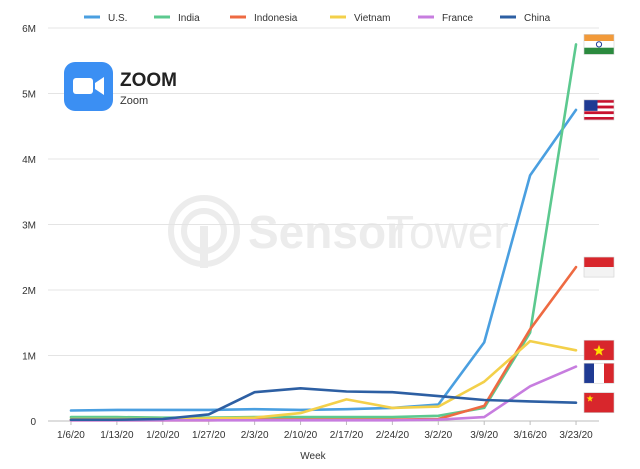 The width and height of the screenshot is (640, 469). What do you see at coordinates (599, 402) in the screenshot?
I see `china-flag-icon` at bounding box center [599, 402].